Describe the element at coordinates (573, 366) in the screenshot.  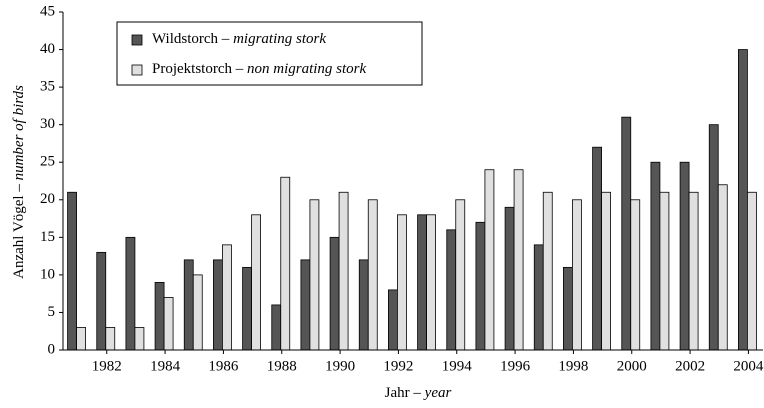
I see `x-tick-label: 1998` at that location.